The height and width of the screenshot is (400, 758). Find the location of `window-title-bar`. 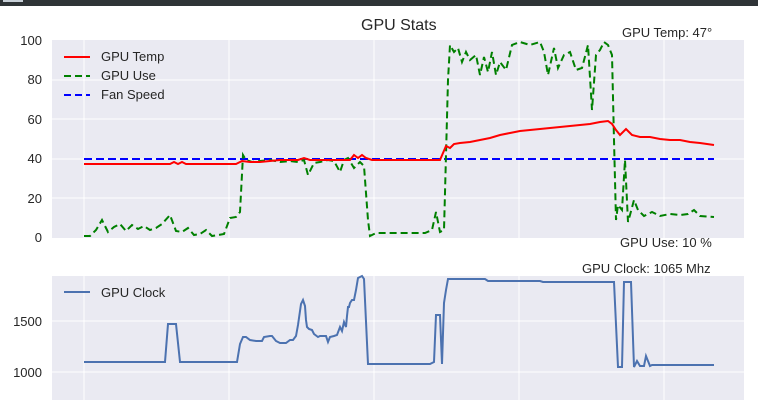

window-title-bar is located at coordinates (379, 3).